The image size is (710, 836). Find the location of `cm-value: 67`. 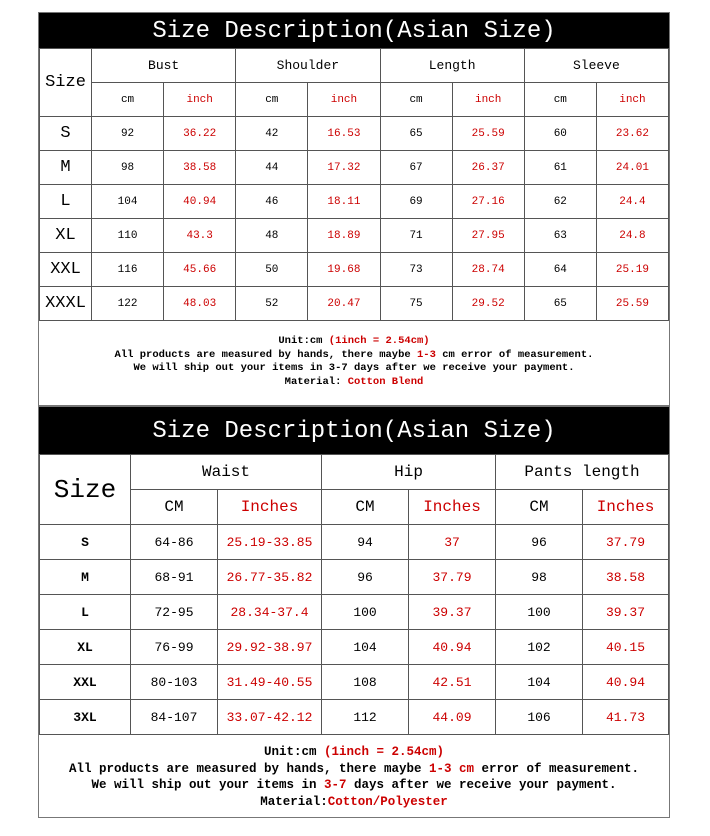

cm-value: 67 is located at coordinates (416, 167).